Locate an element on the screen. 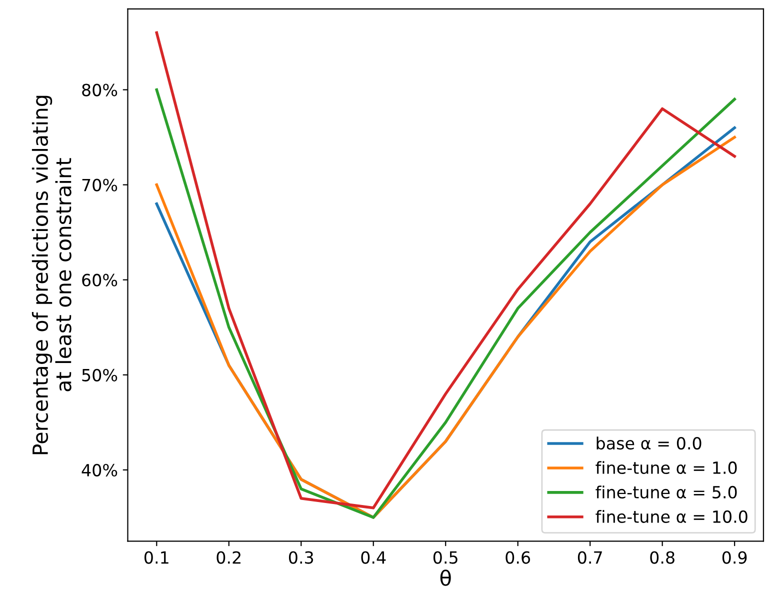  y-tick-label: 80% is located at coordinates (100, 90).